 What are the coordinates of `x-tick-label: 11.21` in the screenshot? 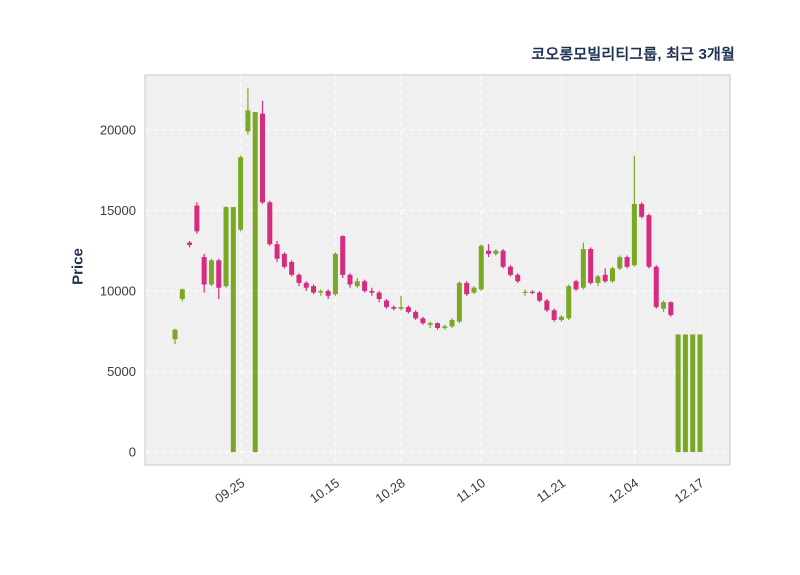 It's located at (551, 490).